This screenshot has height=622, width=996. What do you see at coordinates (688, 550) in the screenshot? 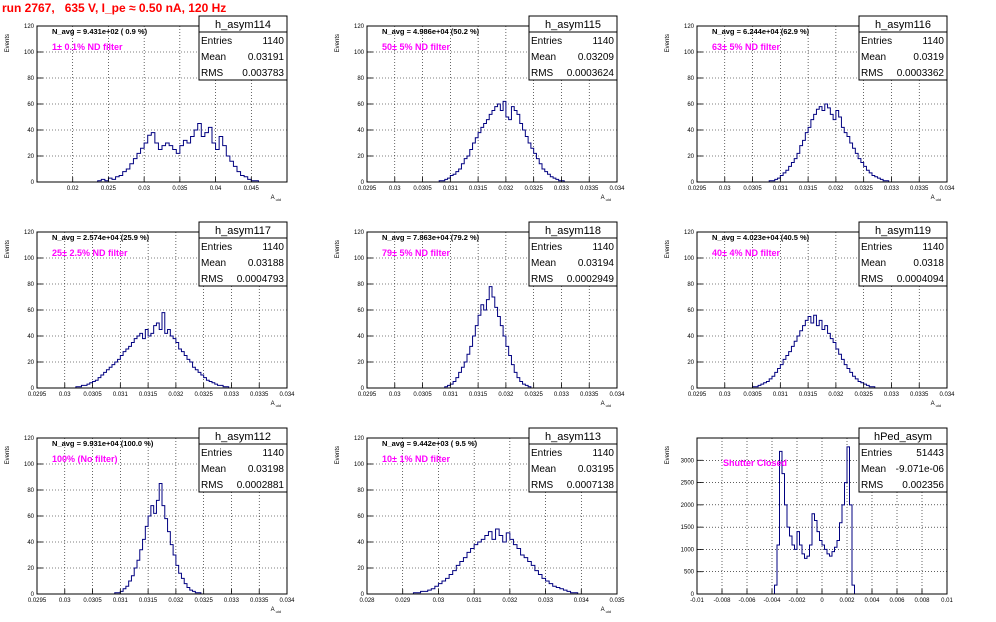
I see `y-tick-label: 1000` at bounding box center [688, 550].